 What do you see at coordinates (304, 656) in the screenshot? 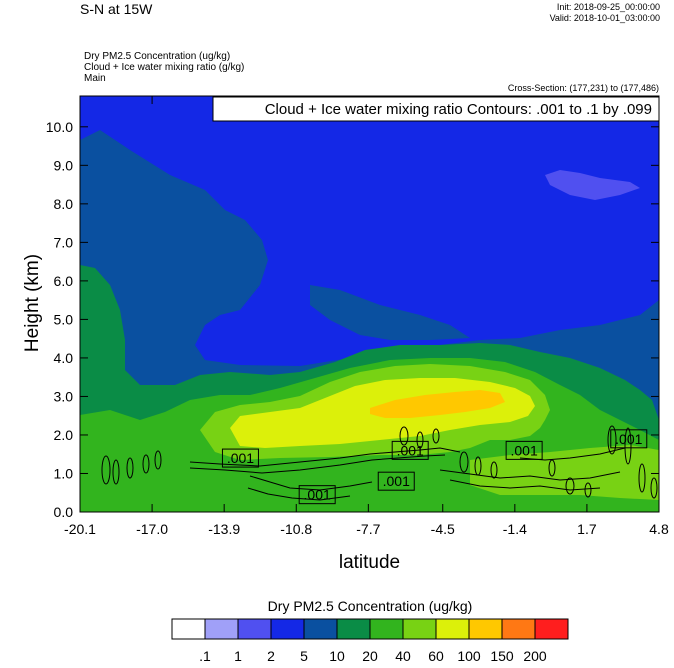
I see `colorbar-label: 5` at bounding box center [304, 656].